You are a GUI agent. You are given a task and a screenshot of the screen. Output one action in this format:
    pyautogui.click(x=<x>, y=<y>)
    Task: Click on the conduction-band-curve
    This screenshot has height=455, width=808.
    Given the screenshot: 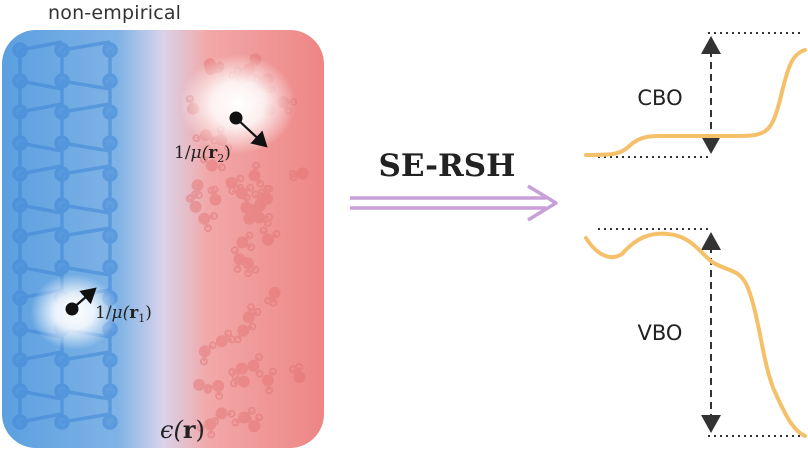 What is the action you would take?
    pyautogui.click(x=695, y=102)
    